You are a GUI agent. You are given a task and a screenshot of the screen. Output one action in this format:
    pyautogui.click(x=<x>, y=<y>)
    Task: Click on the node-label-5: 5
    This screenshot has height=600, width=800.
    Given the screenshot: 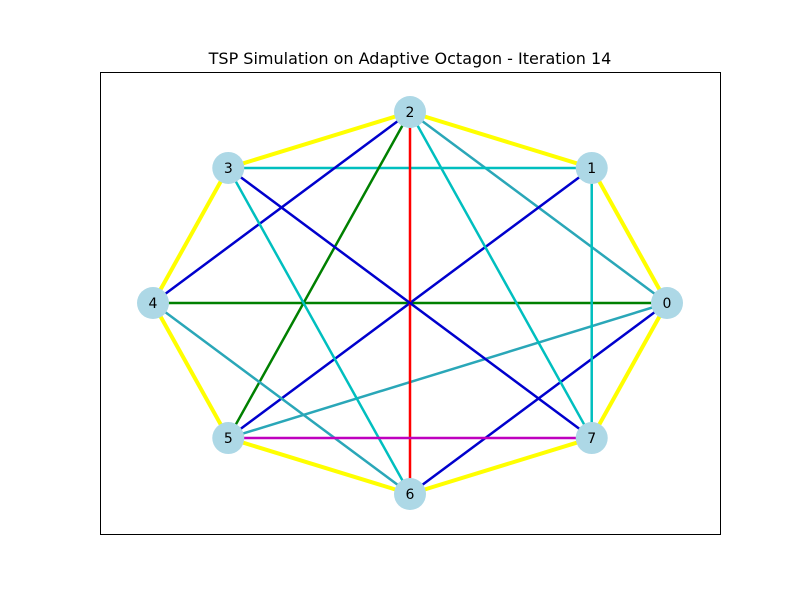 What is the action you would take?
    pyautogui.click(x=228, y=439)
    